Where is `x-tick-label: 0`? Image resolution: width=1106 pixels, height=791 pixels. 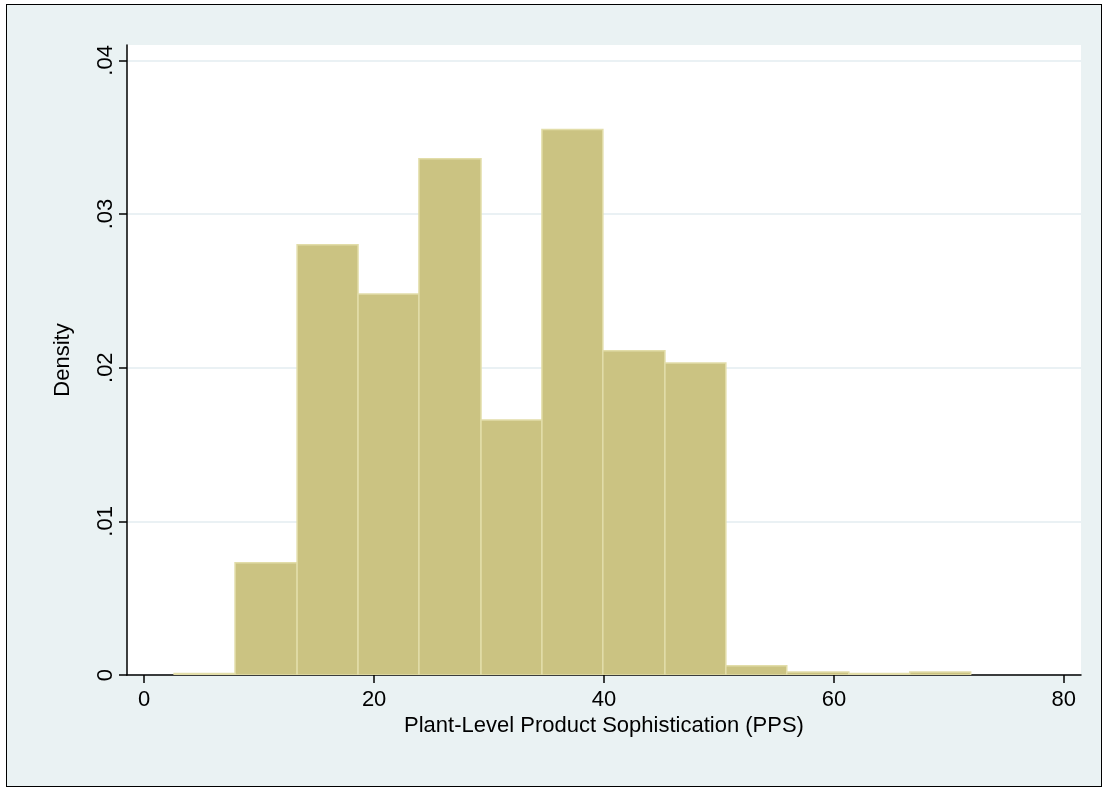 x-tick-label: 0 is located at coordinates (144, 698).